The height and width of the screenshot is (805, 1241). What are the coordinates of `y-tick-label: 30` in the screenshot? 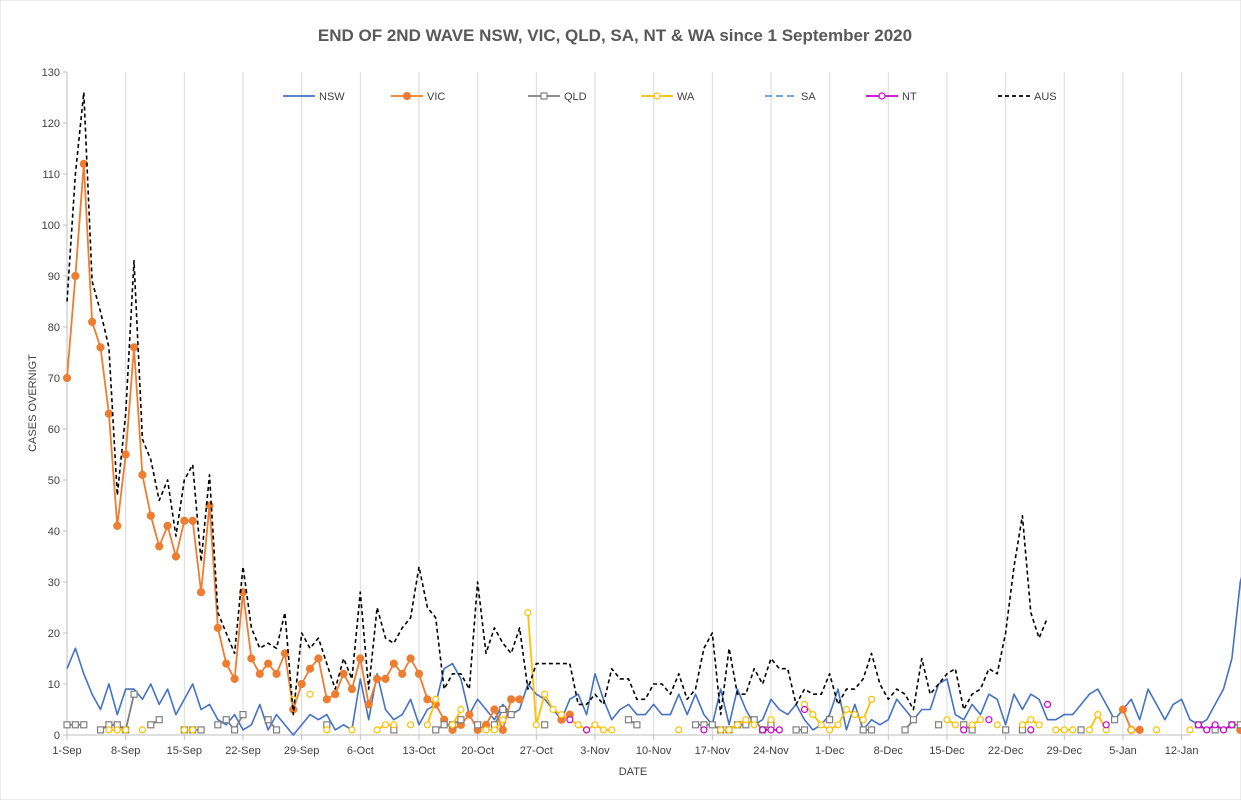 It's located at (54, 583).